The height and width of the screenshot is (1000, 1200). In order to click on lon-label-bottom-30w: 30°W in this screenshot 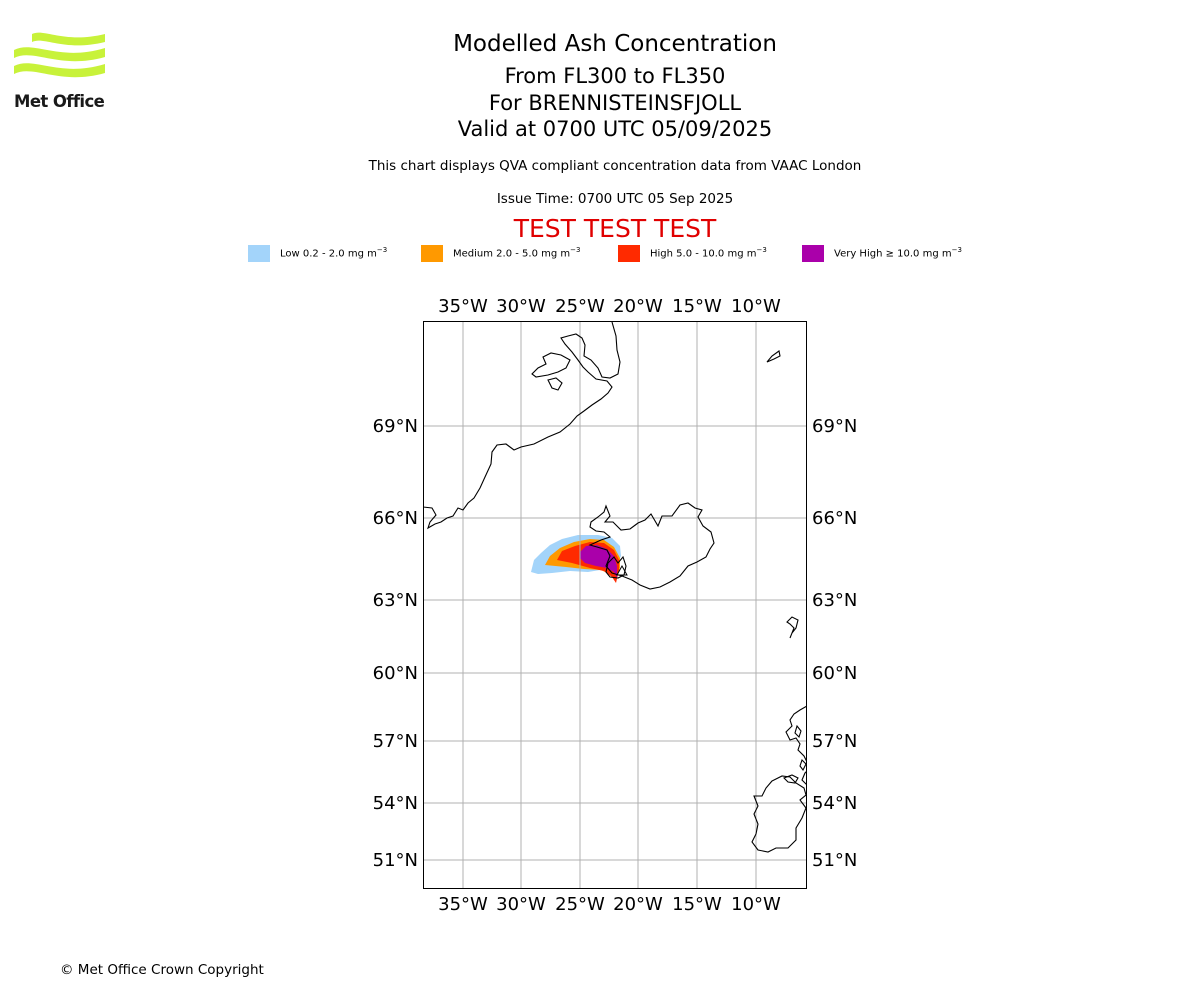, I will do `click(521, 904)`.